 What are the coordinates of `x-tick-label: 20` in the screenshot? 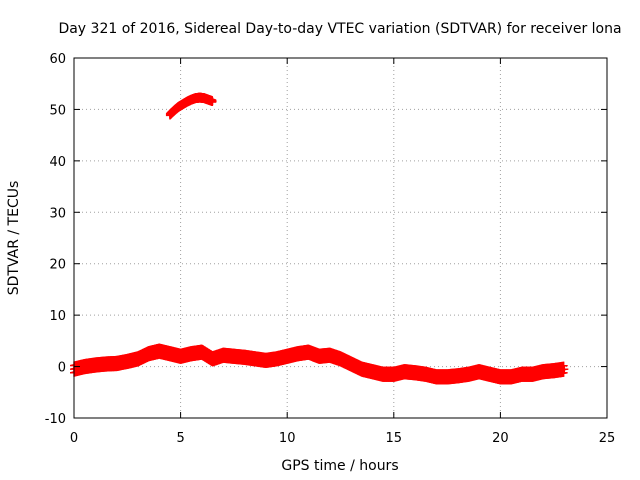 It's located at (500, 438).